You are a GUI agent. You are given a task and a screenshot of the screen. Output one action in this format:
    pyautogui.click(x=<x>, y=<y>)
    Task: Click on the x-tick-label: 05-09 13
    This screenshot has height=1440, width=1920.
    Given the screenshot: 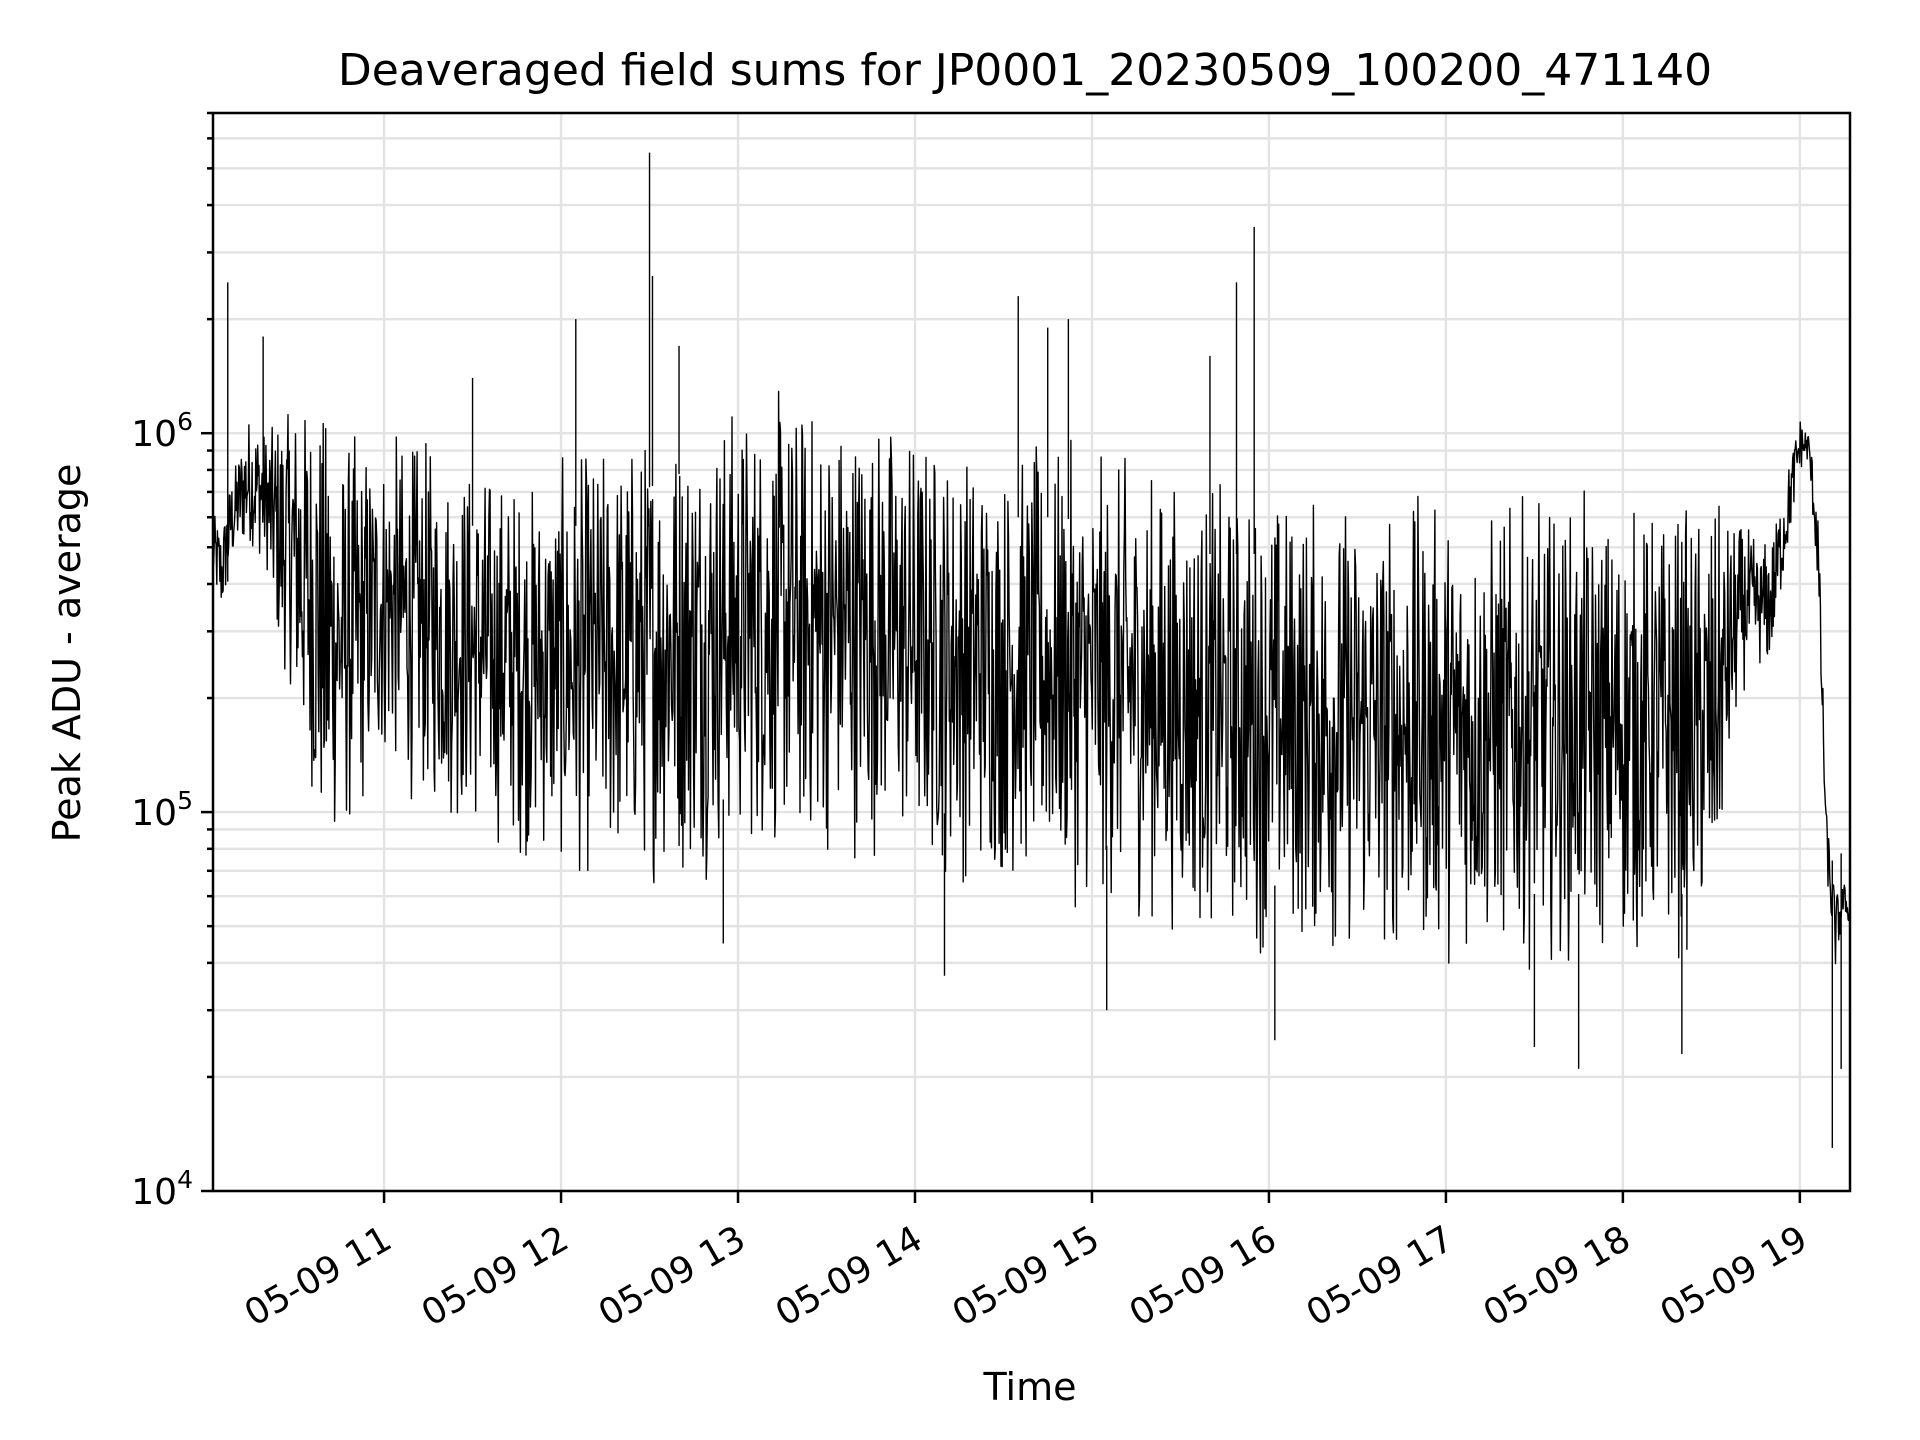 What is the action you would take?
    pyautogui.click(x=672, y=1276)
    